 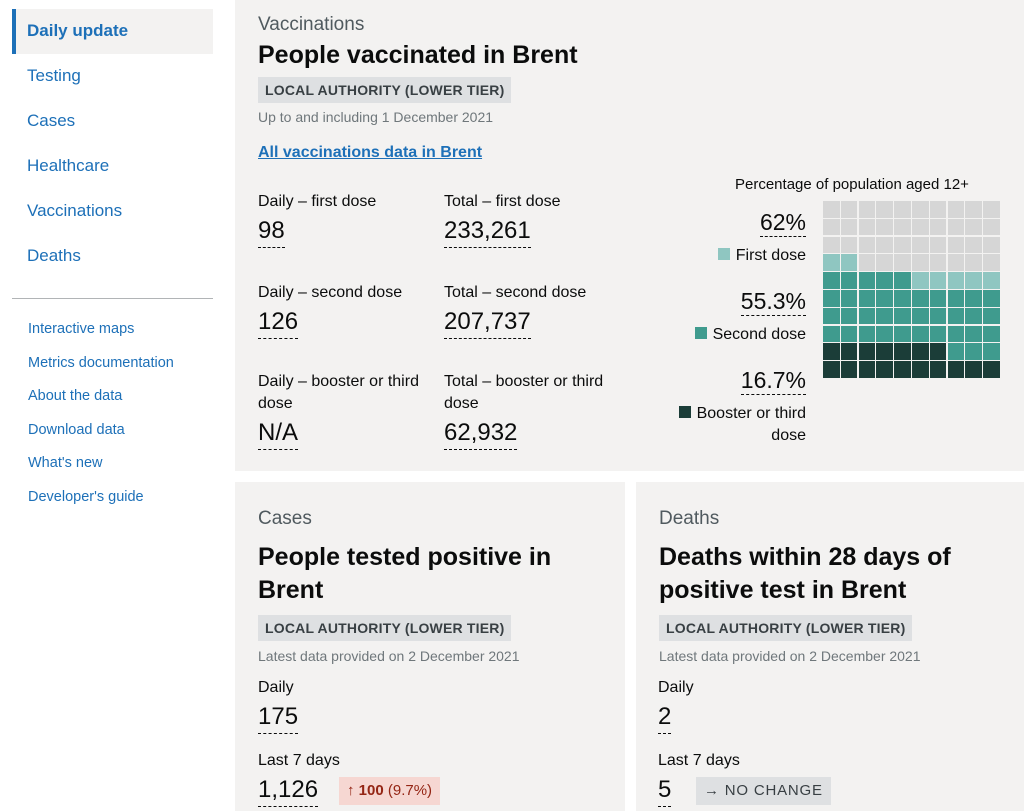 What do you see at coordinates (418, 55) in the screenshot?
I see `card-title: People vaccinated in Brent` at bounding box center [418, 55].